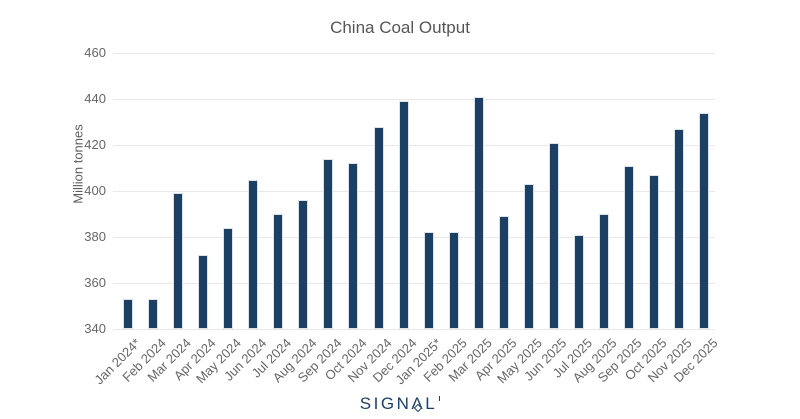  What do you see at coordinates (385, 403) in the screenshot?
I see `brand-text-pre: SIGN` at bounding box center [385, 403].